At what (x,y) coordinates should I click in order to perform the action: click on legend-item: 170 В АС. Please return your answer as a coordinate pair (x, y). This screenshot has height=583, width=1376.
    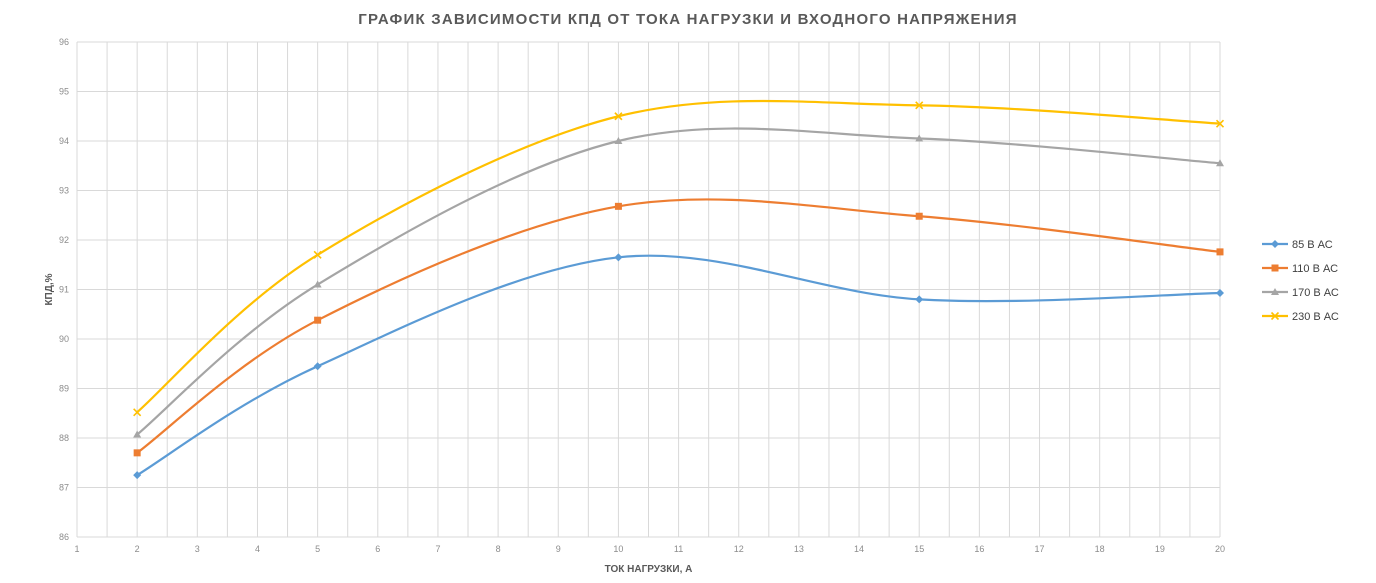
    Looking at the image, I should click on (1300, 293).